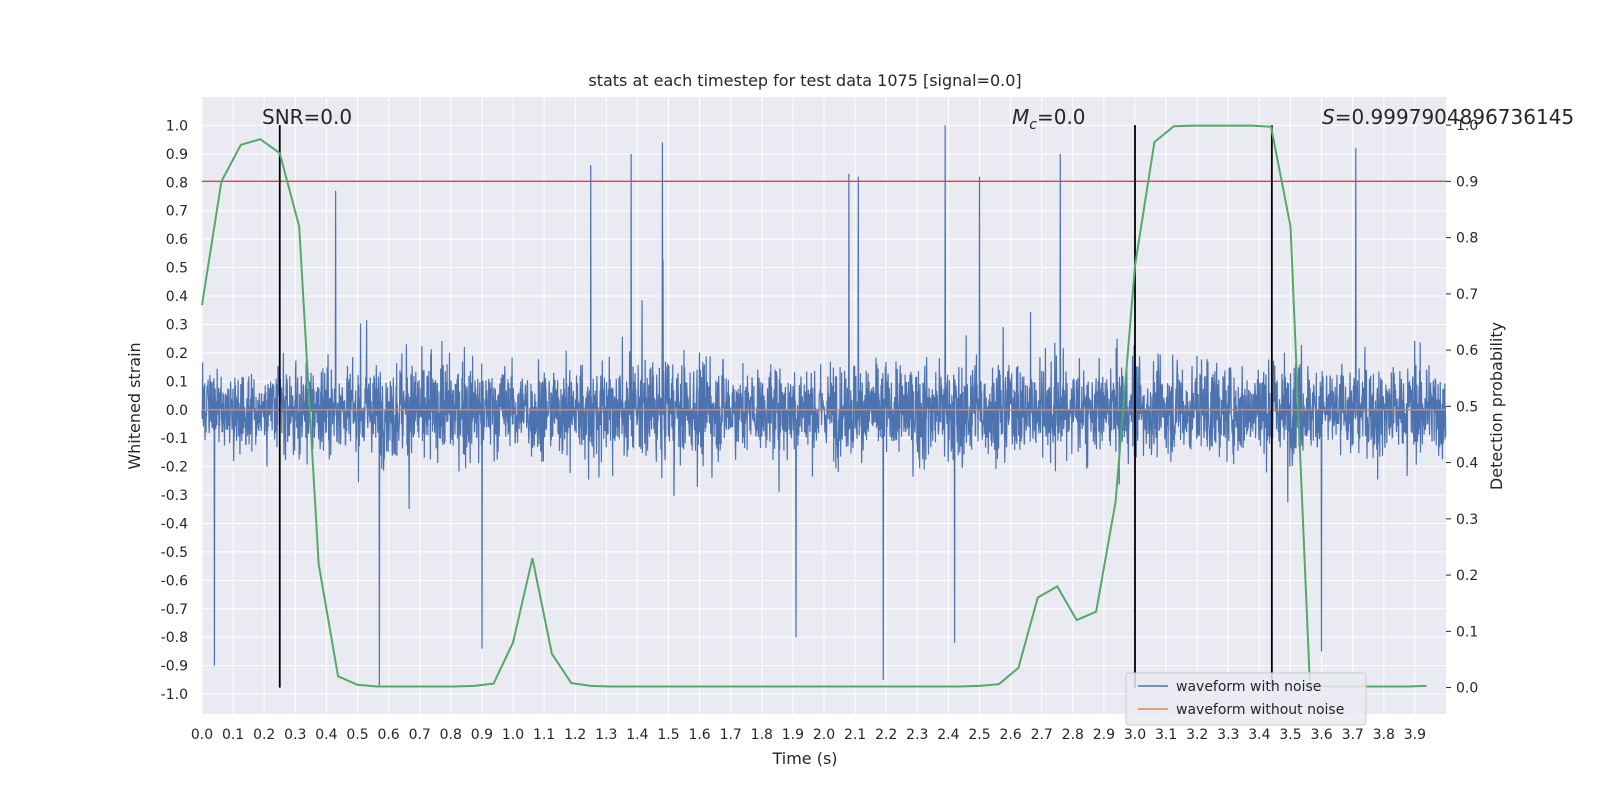  What do you see at coordinates (1467, 576) in the screenshot?
I see `y-right-tick-label: 0.2` at bounding box center [1467, 576].